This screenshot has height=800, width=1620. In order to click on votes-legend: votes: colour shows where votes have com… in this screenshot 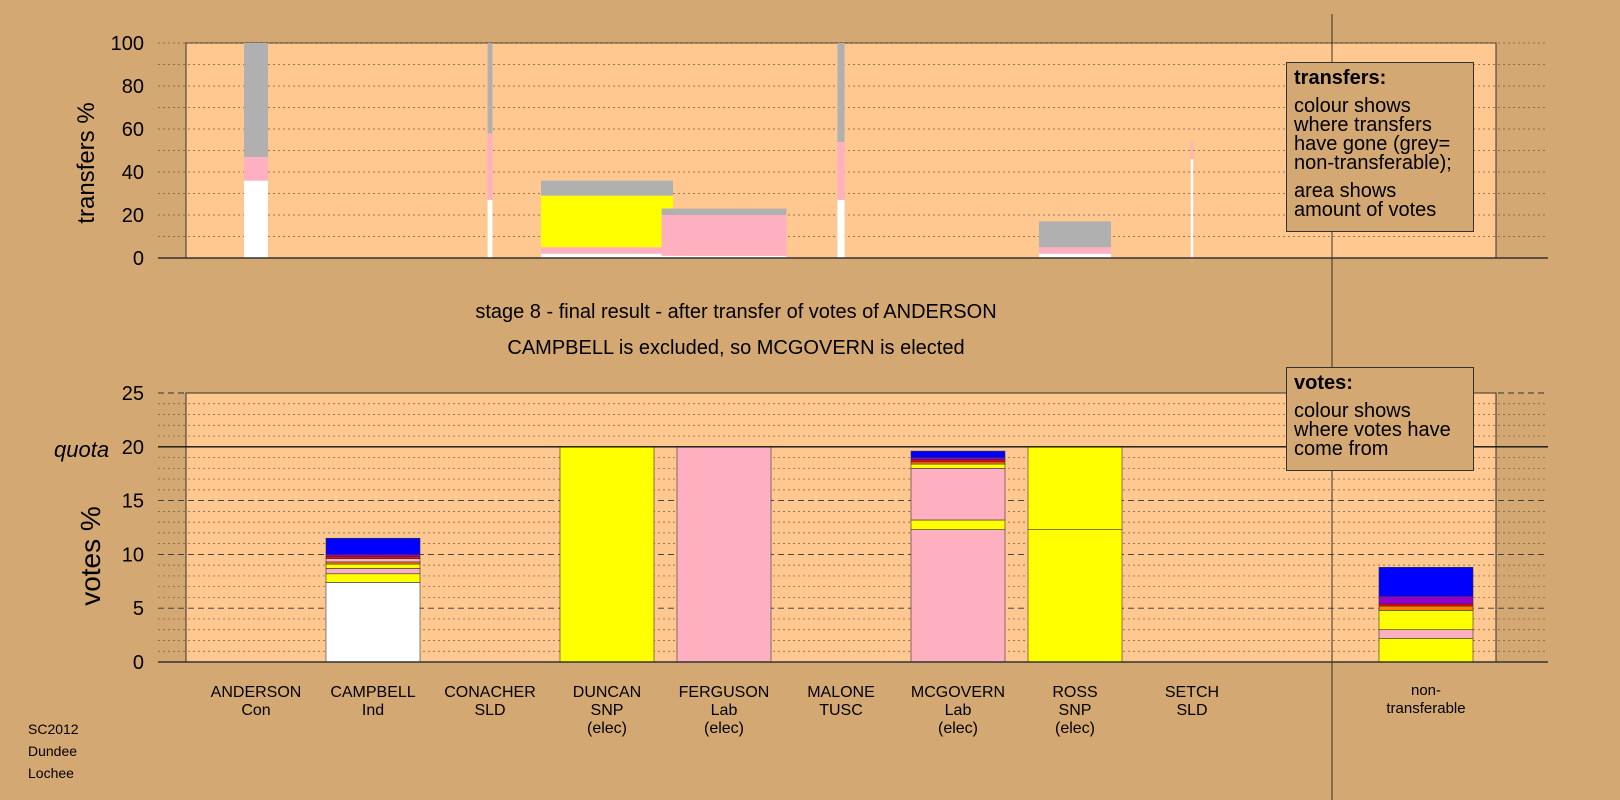, I will do `click(1380, 419)`.